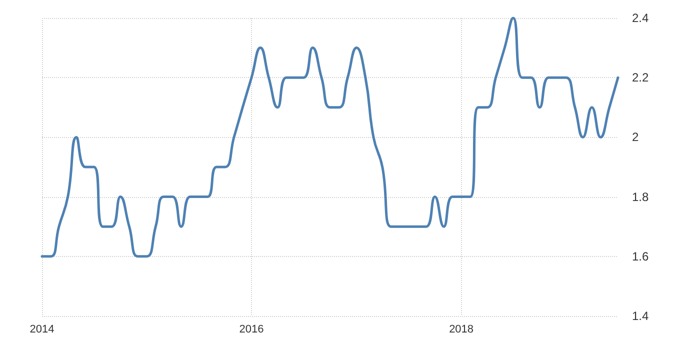 The height and width of the screenshot is (346, 680). What do you see at coordinates (461, 330) in the screenshot?
I see `x-tick-label: 2018` at bounding box center [461, 330].